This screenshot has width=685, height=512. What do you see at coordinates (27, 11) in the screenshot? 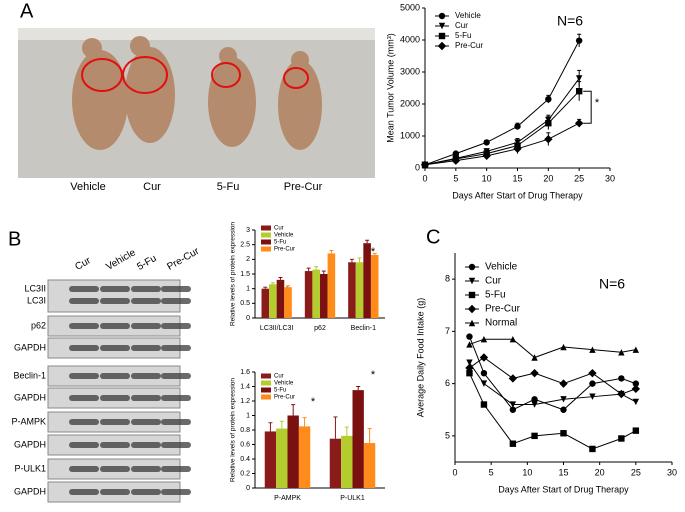
I see `panel-label: A` at bounding box center [27, 11].